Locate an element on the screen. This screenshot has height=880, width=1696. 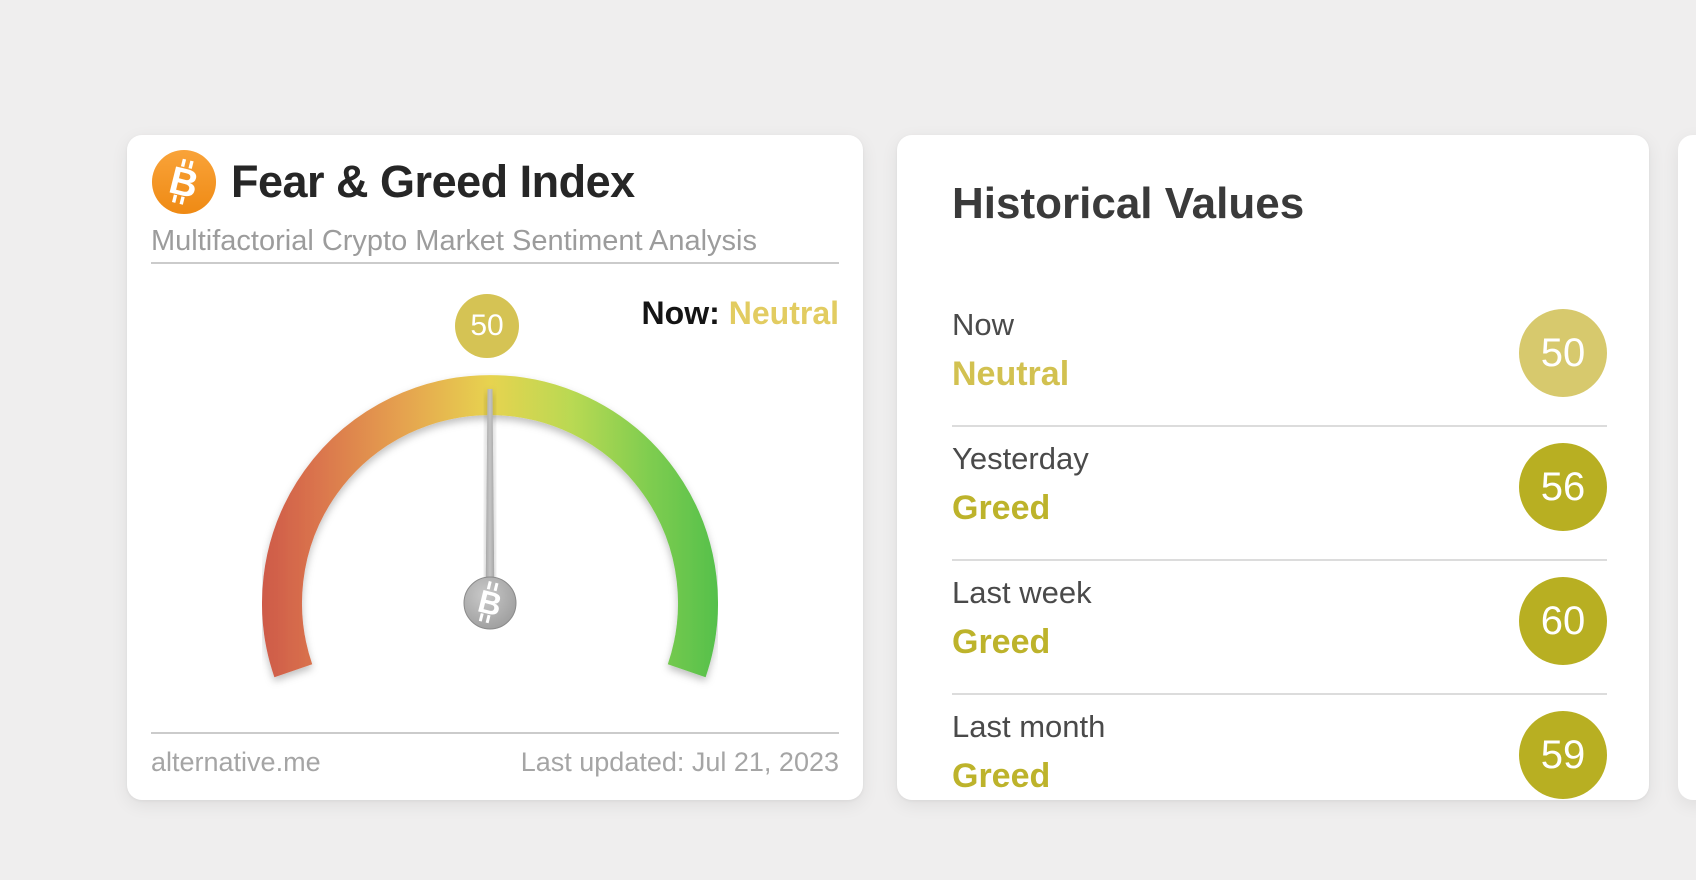
historical-title: Historical Values is located at coordinates (1128, 203).